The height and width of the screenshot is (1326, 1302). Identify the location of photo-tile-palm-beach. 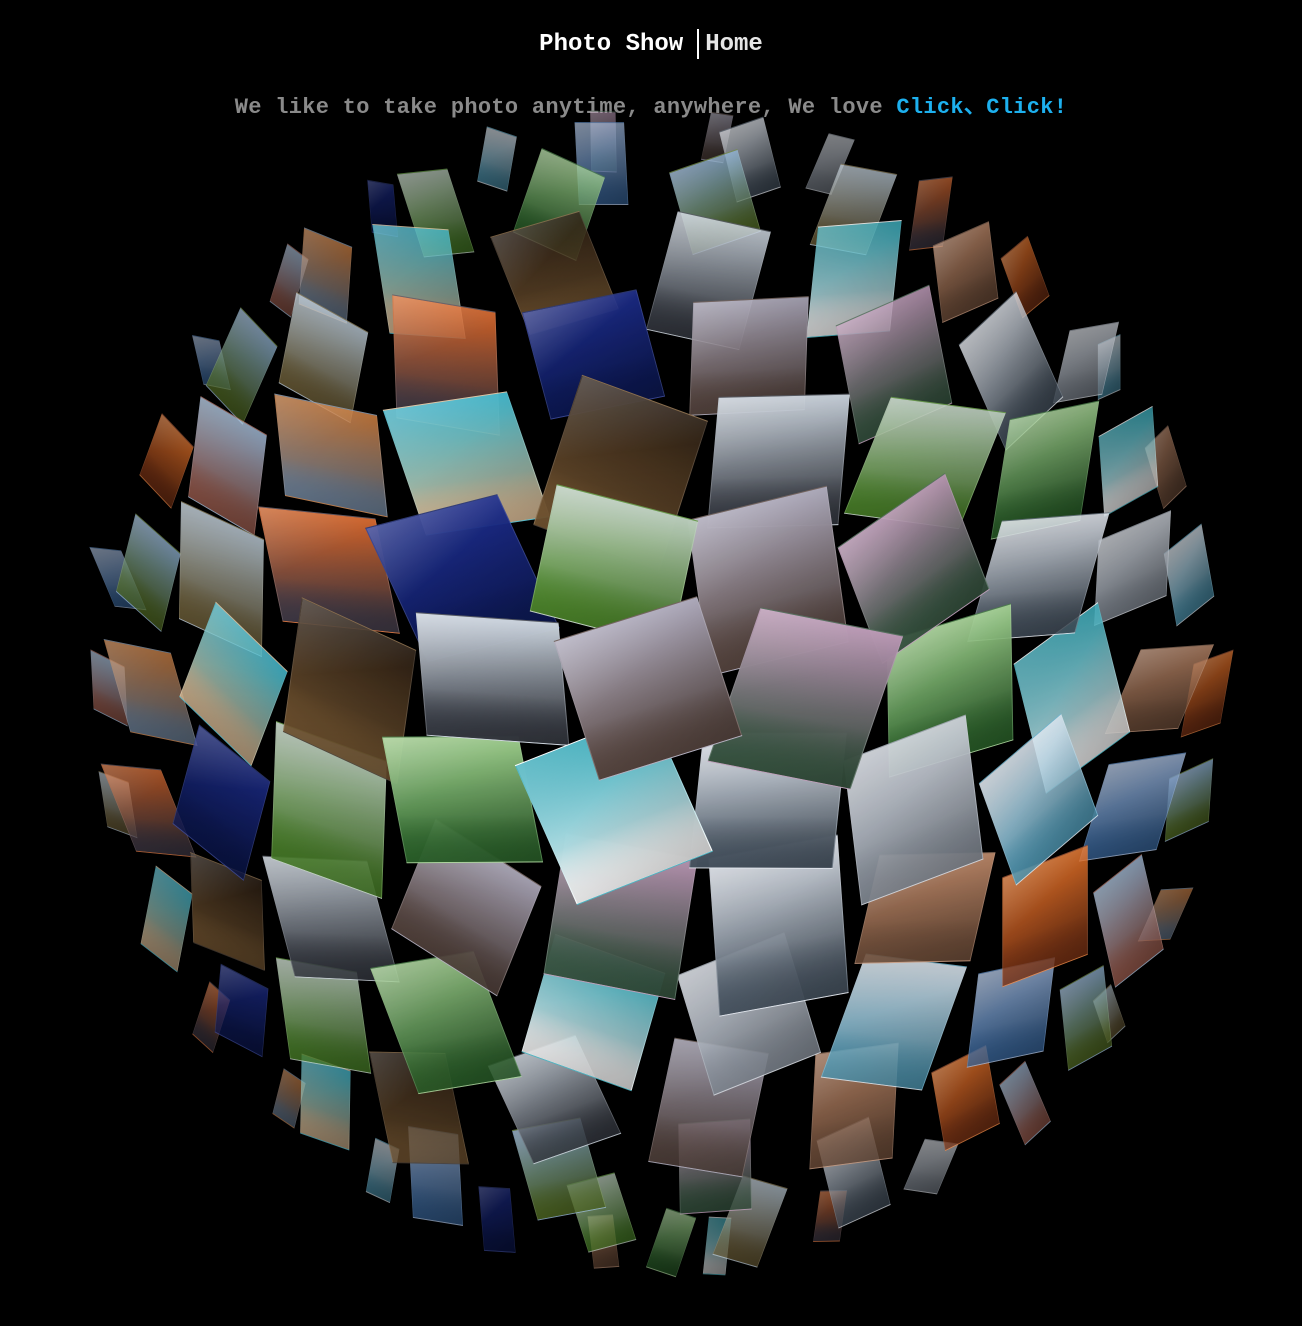
(167, 919).